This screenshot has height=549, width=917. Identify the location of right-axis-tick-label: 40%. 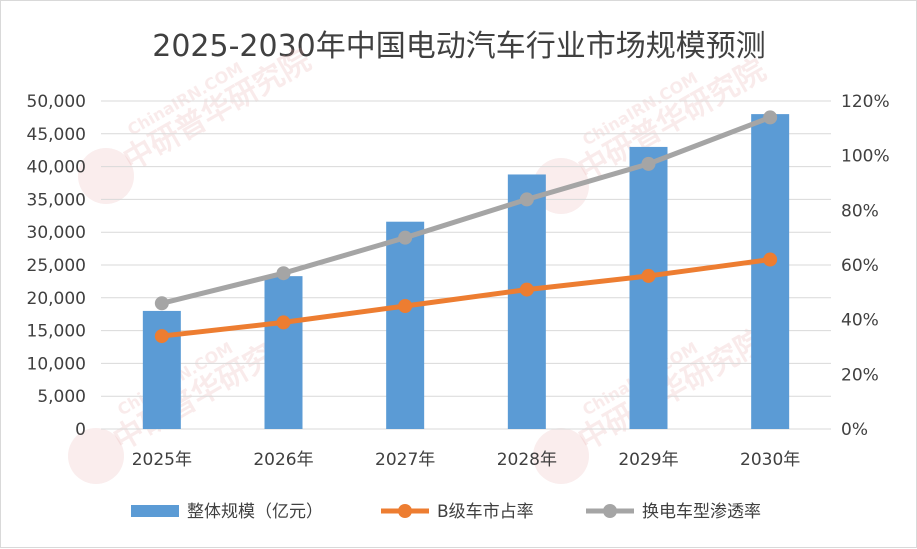
(860, 321).